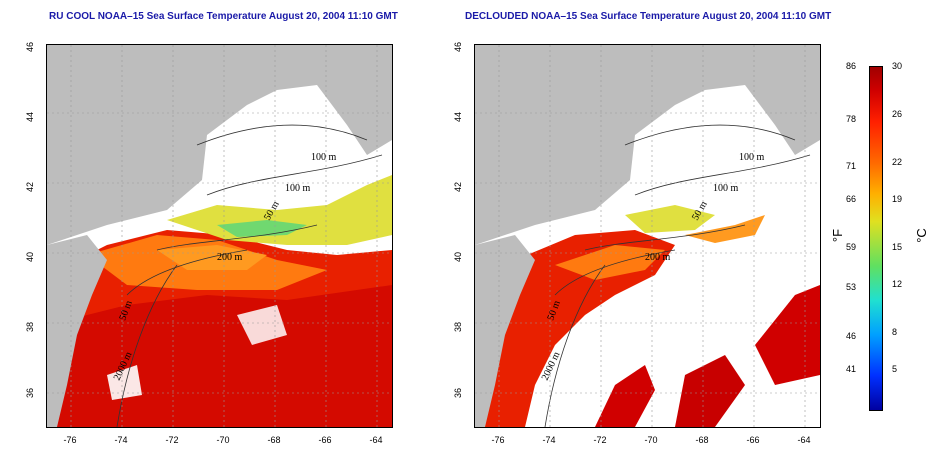  What do you see at coordinates (897, 284) in the screenshot?
I see `colorbar-c-tick: 12` at bounding box center [897, 284].